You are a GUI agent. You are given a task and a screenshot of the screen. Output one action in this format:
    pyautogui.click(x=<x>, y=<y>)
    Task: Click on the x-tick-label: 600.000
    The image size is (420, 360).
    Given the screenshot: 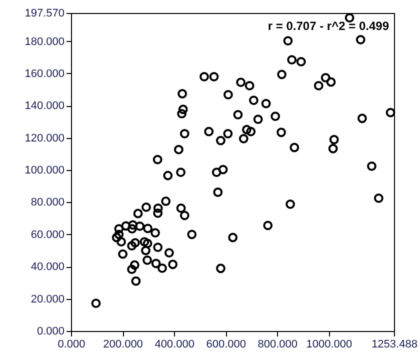 What is the action you would take?
    pyautogui.click(x=226, y=344)
    